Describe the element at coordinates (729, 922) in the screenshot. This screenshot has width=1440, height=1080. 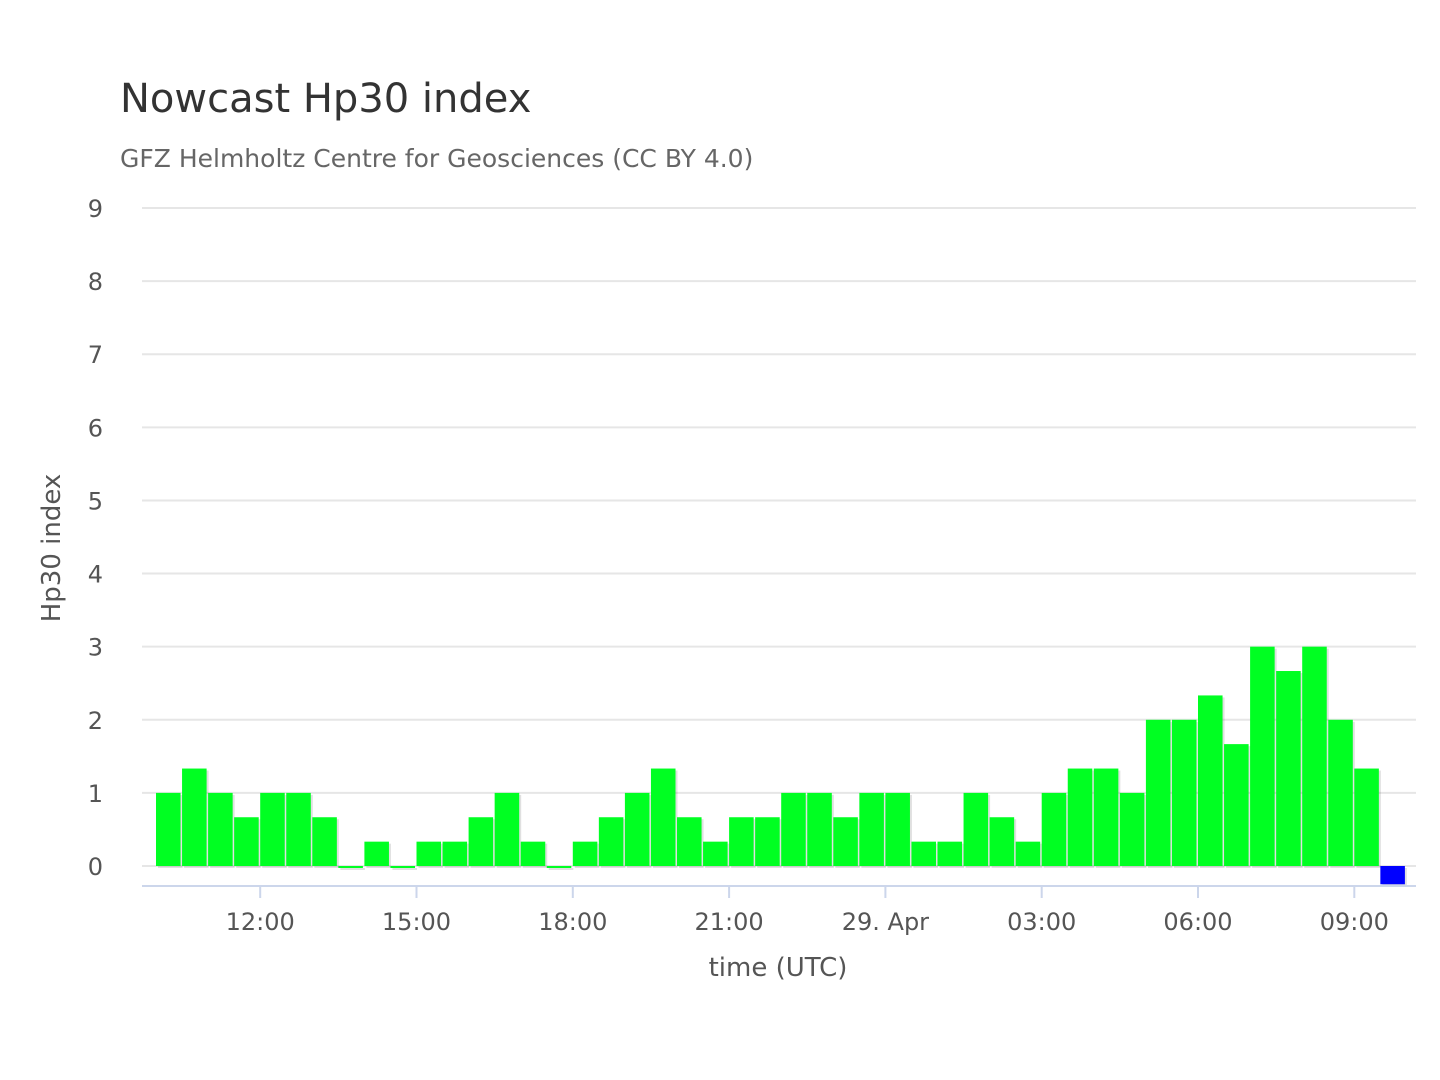
I see `x-tick-label: 21:00` at that location.